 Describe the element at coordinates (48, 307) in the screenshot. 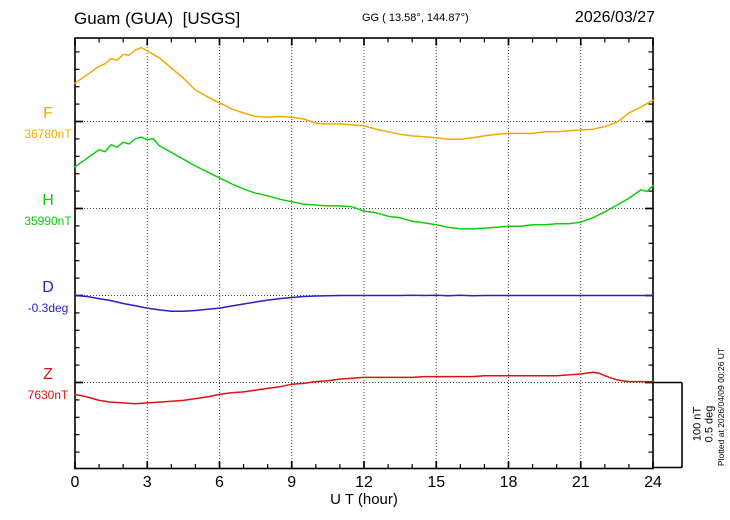

I see `series-base-value-D: -0.3deg` at that location.